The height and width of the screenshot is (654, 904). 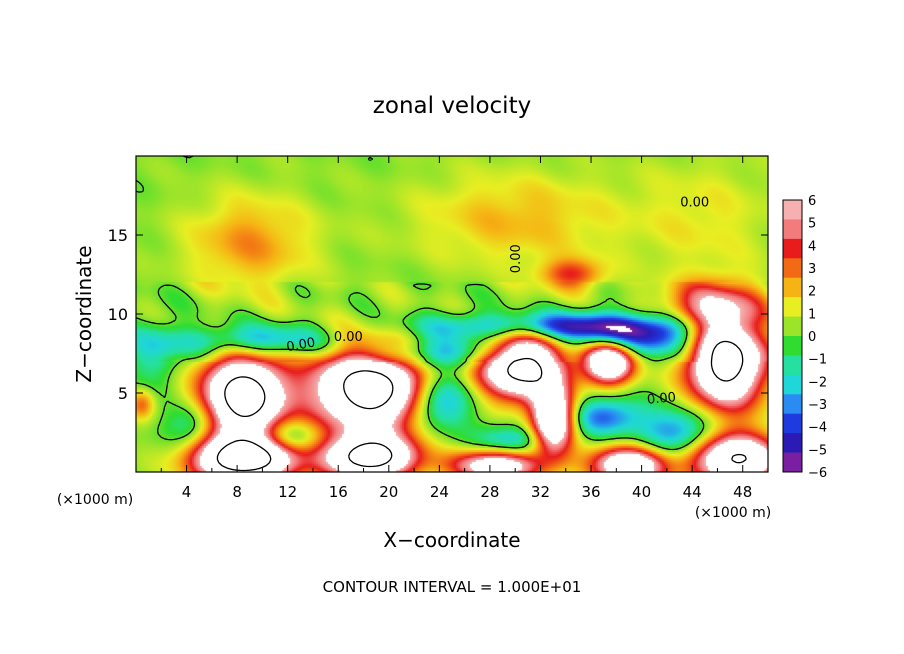 I want to click on x-tick-label: 36, so click(x=590, y=492).